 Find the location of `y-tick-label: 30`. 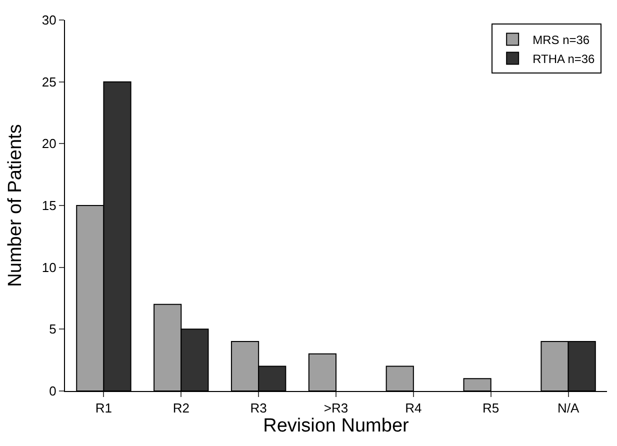

y-tick-label: 30 is located at coordinates (49, 20).